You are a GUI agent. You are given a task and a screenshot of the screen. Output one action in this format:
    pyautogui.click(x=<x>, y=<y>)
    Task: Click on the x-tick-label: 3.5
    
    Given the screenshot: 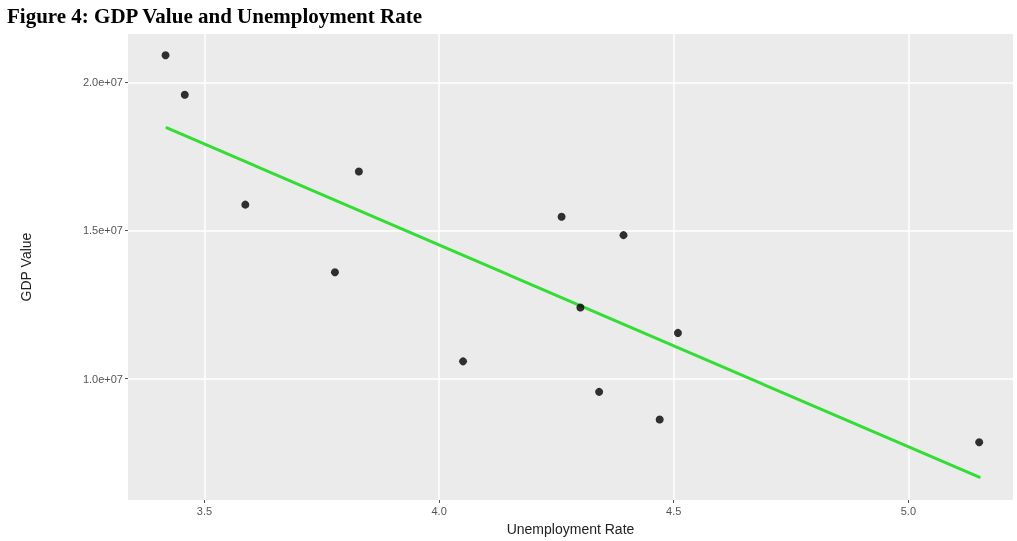 What is the action you would take?
    pyautogui.click(x=204, y=510)
    